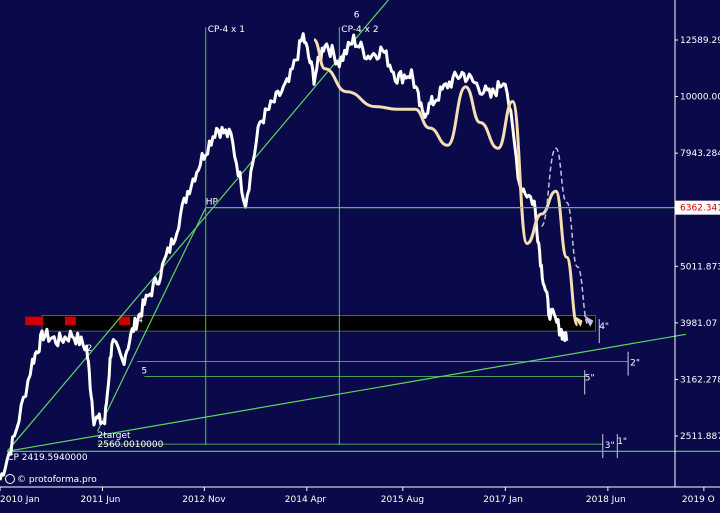  What do you see at coordinates (565, 236) in the screenshot?
I see `projection-alt-line` at bounding box center [565, 236].